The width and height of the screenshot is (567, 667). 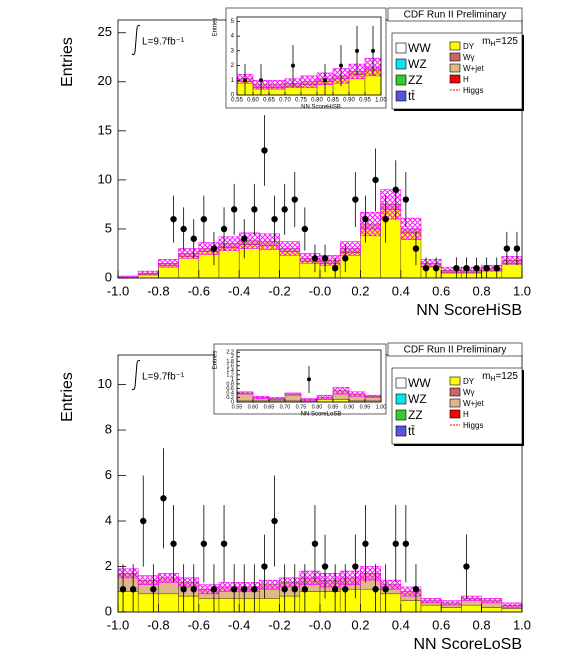 I want to click on legend-label: W+jet, so click(x=473, y=68).